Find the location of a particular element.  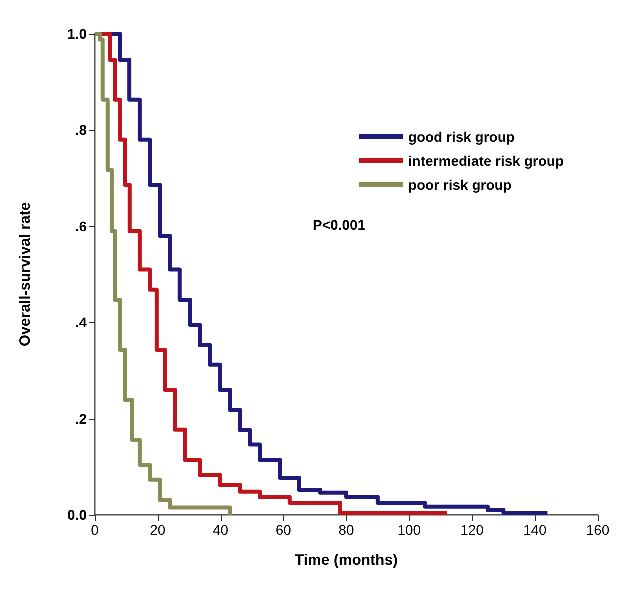

x-axis-title: Time (months) is located at coordinates (346, 560).